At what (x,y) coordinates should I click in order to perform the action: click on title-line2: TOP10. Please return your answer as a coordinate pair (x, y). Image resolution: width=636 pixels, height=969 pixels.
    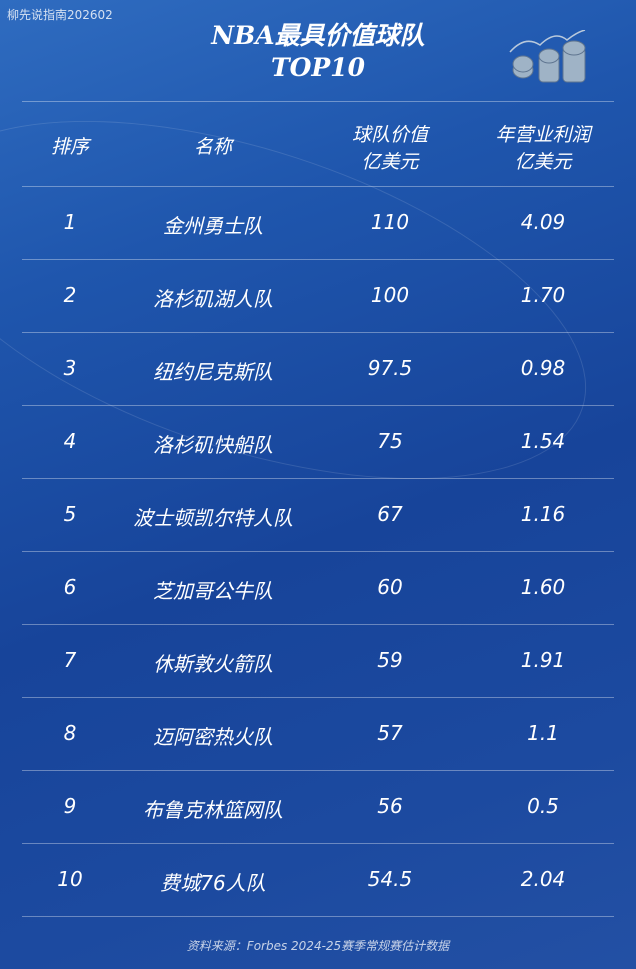
    Looking at the image, I should click on (318, 67).